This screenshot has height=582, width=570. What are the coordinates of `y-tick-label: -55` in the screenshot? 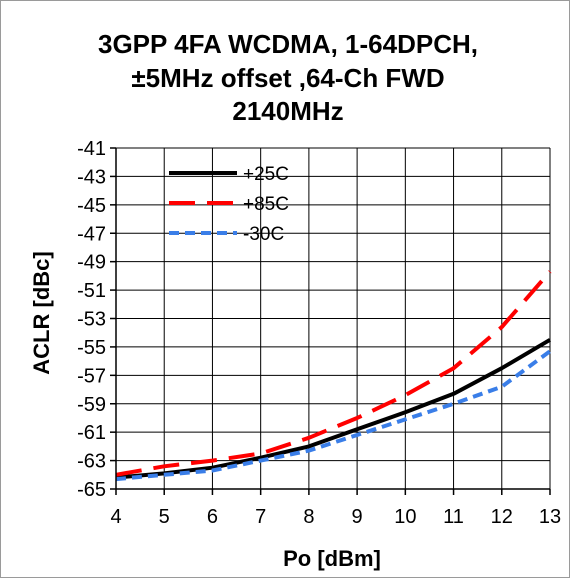 It's located at (91, 348).